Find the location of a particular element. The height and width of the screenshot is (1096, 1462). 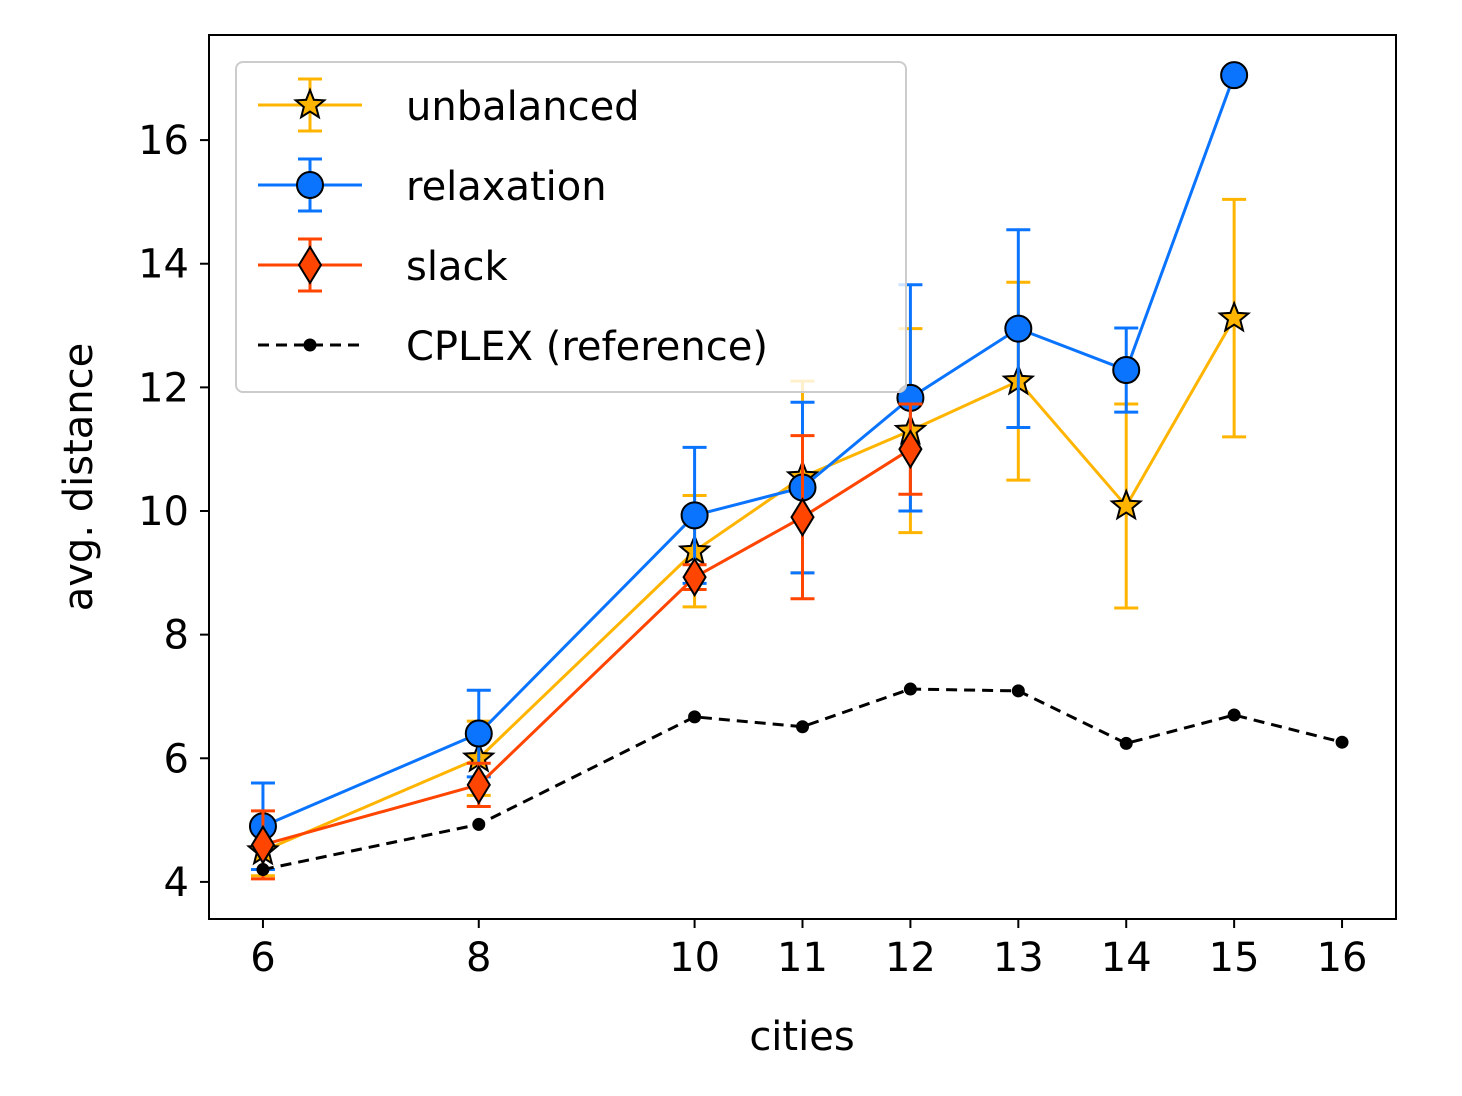

legend-box is located at coordinates (571, 227).